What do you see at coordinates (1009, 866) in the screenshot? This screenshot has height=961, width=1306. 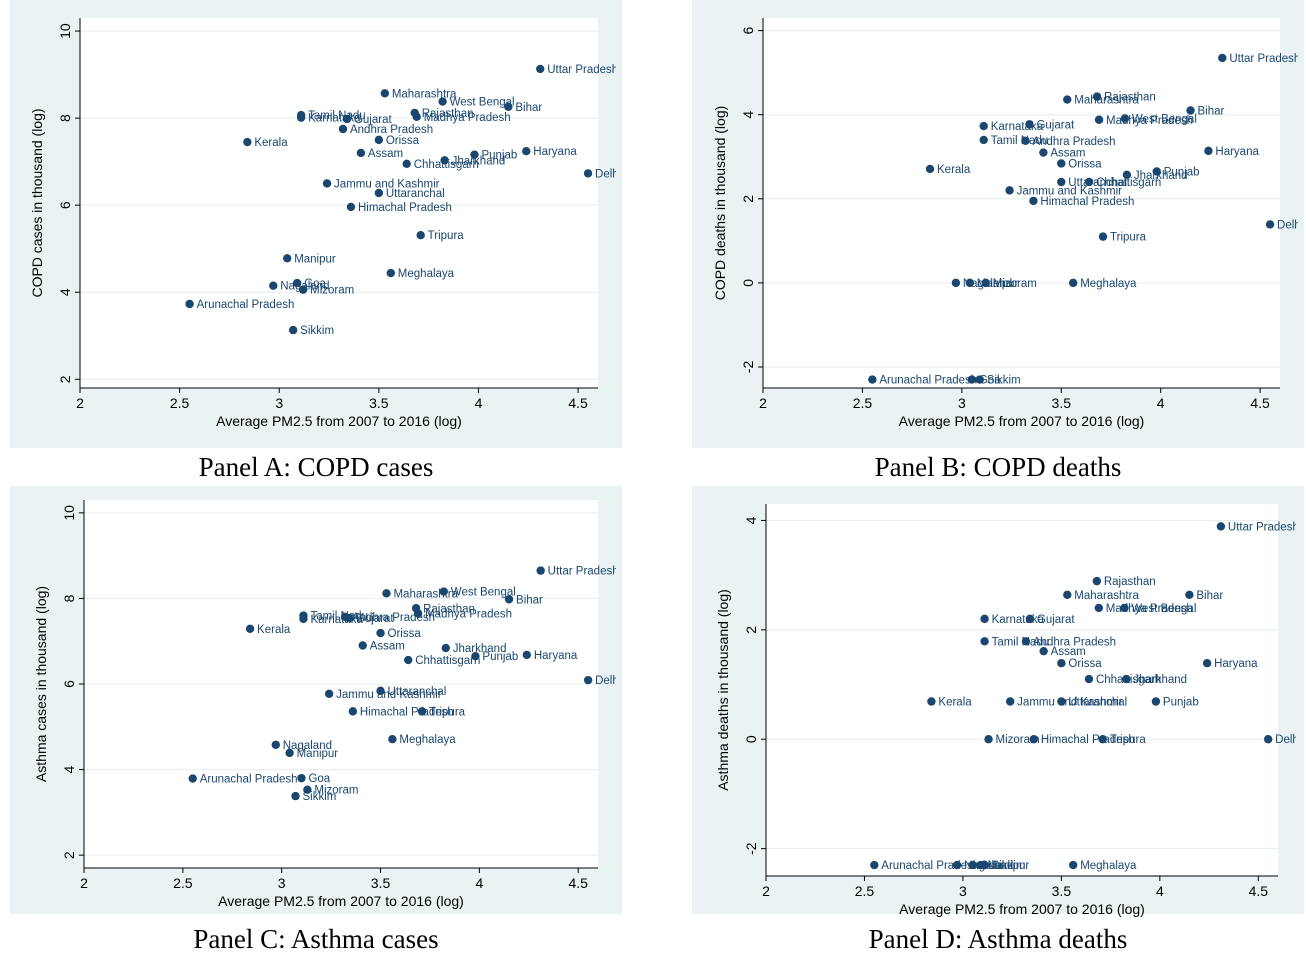 I see `data-point-label: Manipur` at bounding box center [1009, 866].